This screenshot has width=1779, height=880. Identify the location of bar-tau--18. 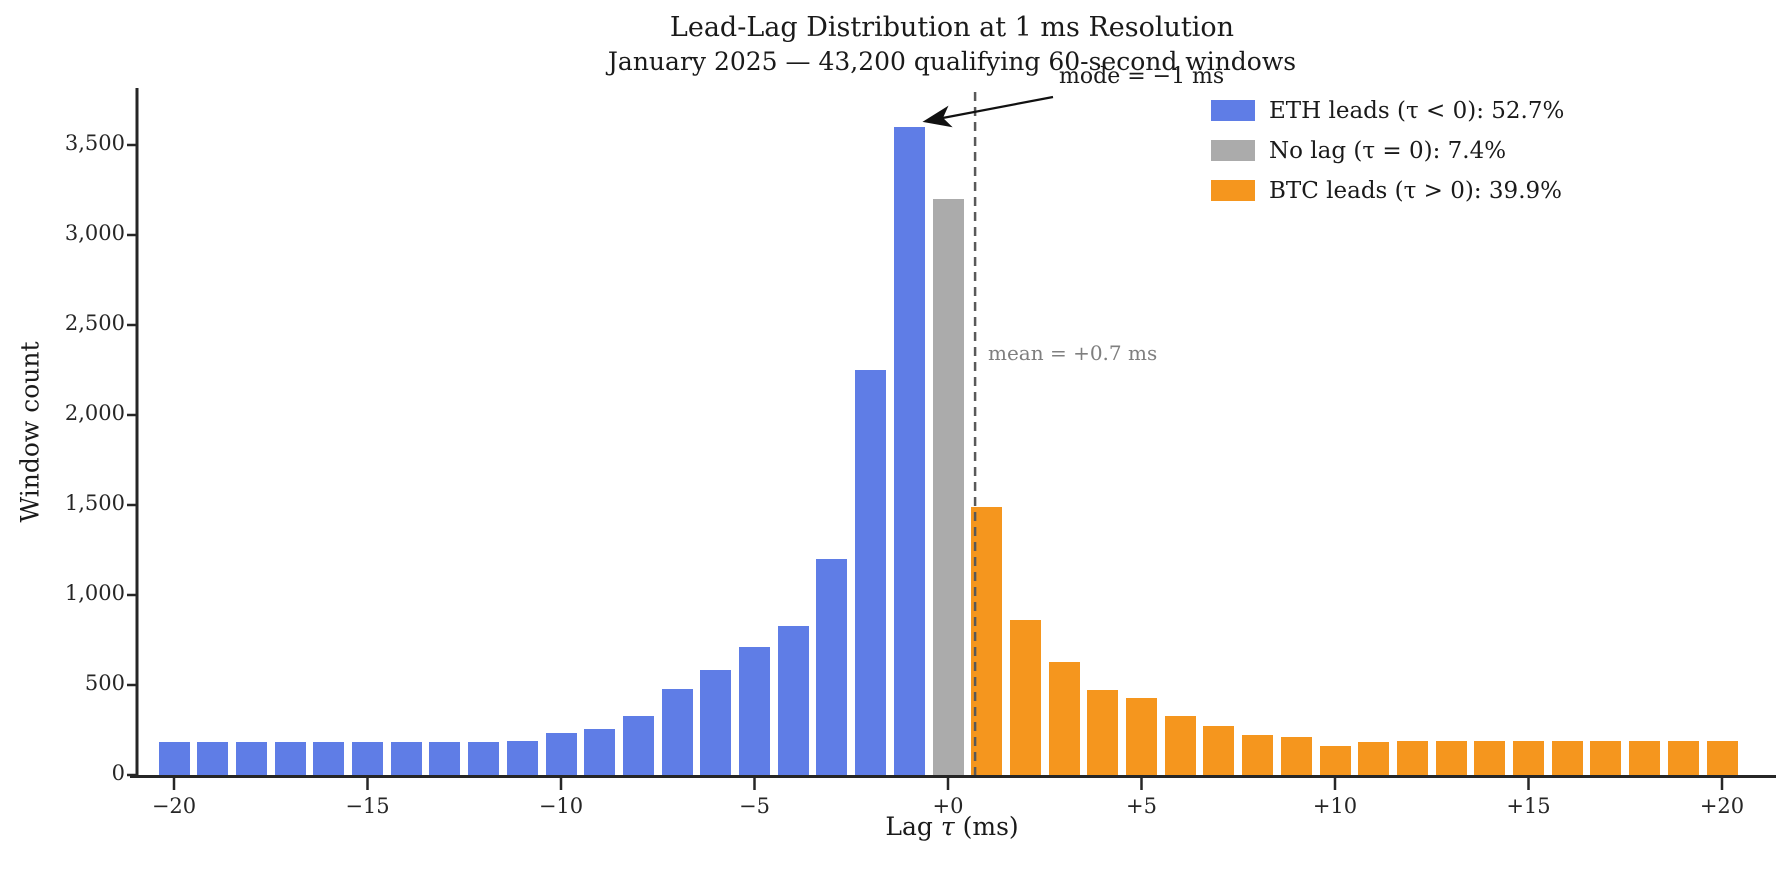
(251, 758).